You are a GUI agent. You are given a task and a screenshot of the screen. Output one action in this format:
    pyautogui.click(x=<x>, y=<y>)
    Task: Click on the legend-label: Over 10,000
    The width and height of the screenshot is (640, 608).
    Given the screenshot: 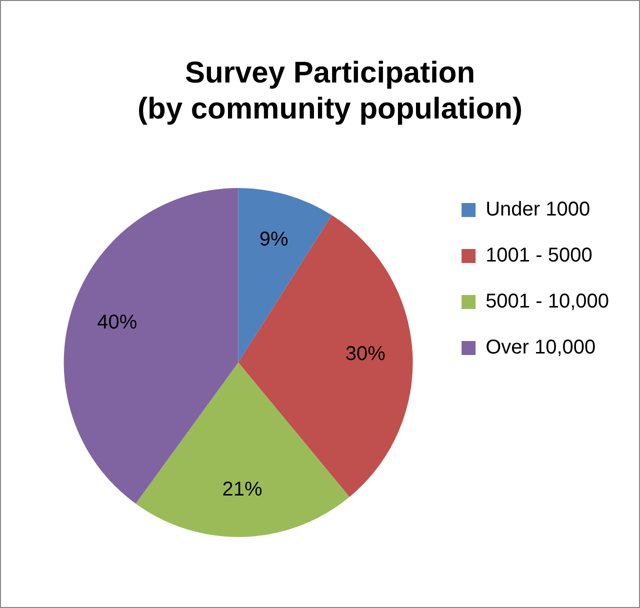 What is the action you would take?
    pyautogui.click(x=541, y=347)
    